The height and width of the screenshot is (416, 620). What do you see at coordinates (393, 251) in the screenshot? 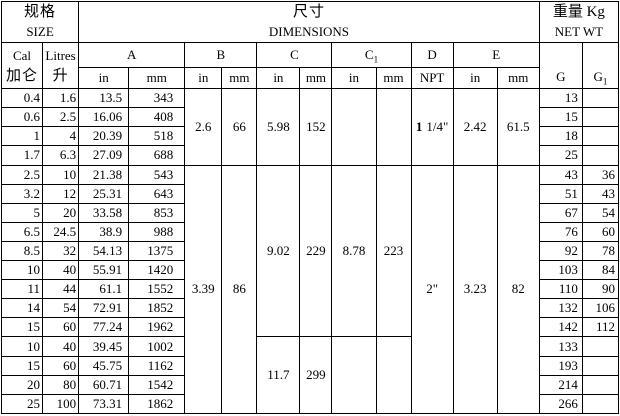
I see `c1-mm-span-mid: 223` at bounding box center [393, 251].